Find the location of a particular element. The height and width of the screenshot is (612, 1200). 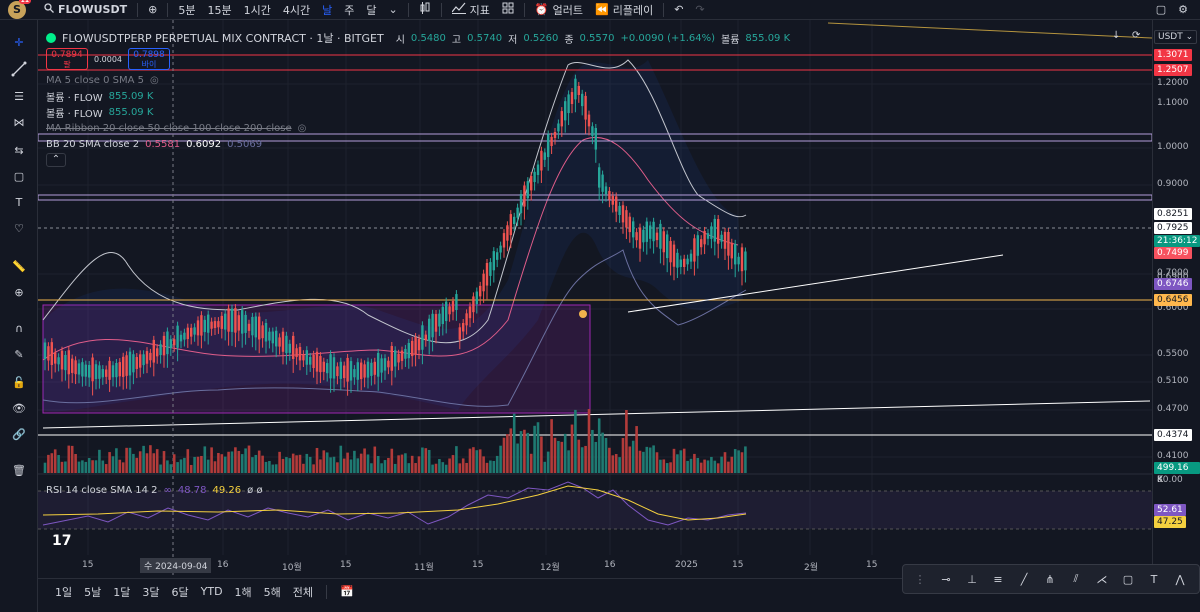

volume-indicator-label-2: 볼륨 · FLOW is located at coordinates (74, 114).